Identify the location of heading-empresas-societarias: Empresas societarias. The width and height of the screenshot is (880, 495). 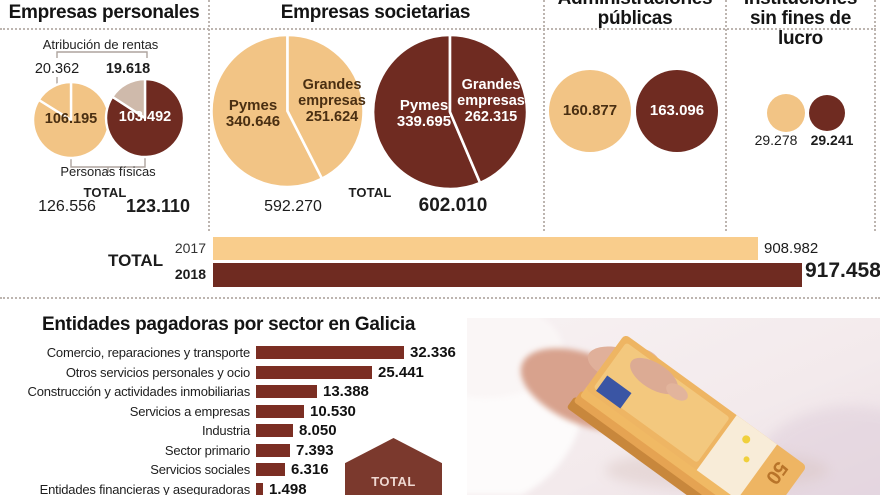
(375, 12).